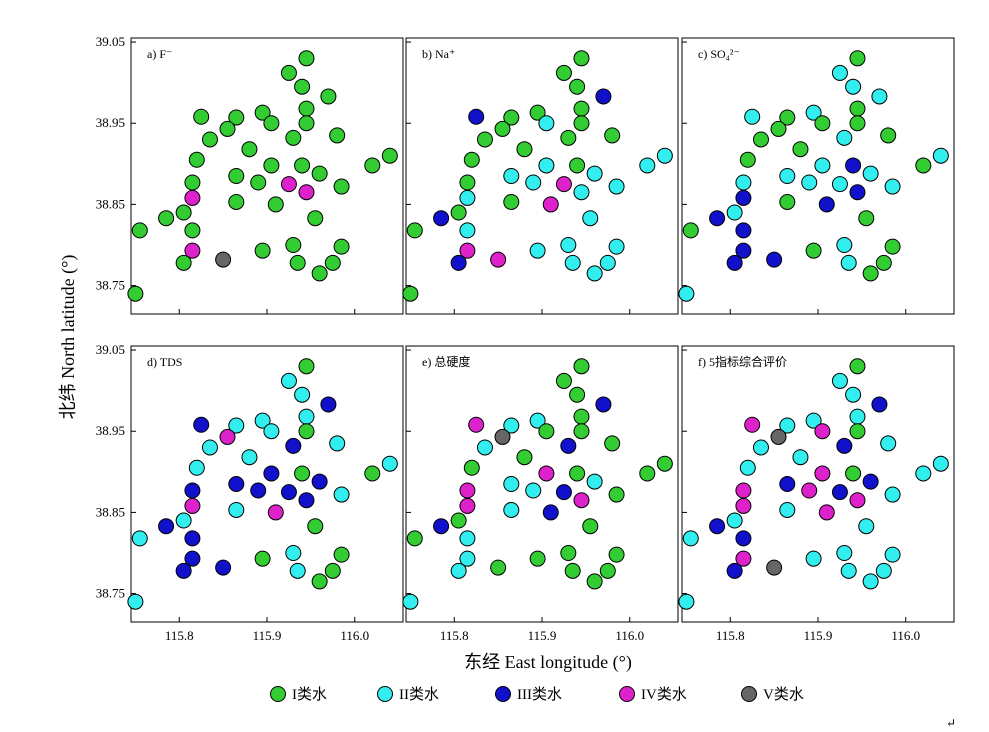  Describe the element at coordinates (742, 361) in the screenshot. I see `panel-label: f) 5指标综合评价` at that location.